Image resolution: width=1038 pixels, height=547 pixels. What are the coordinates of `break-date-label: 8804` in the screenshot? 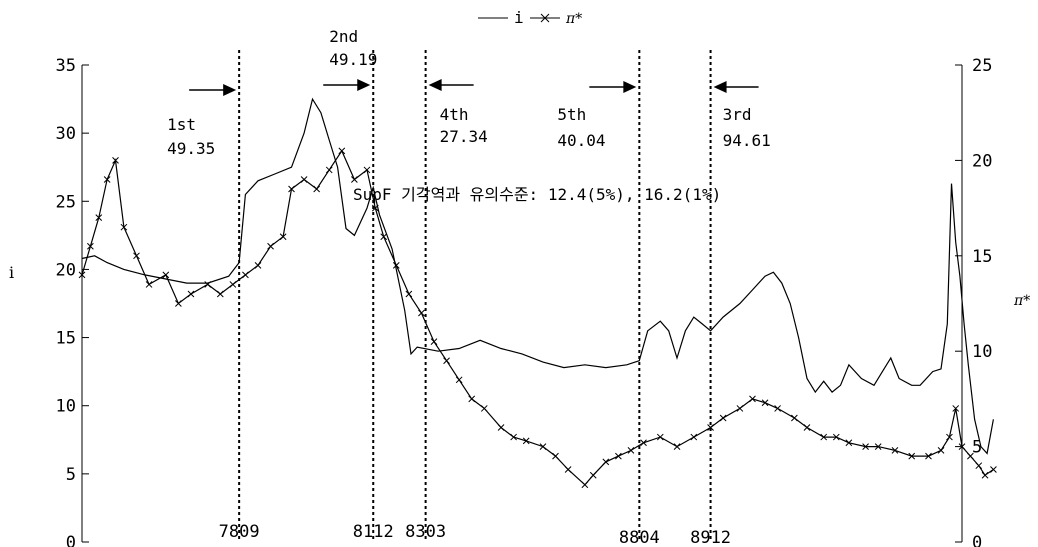 It's located at (639, 537).